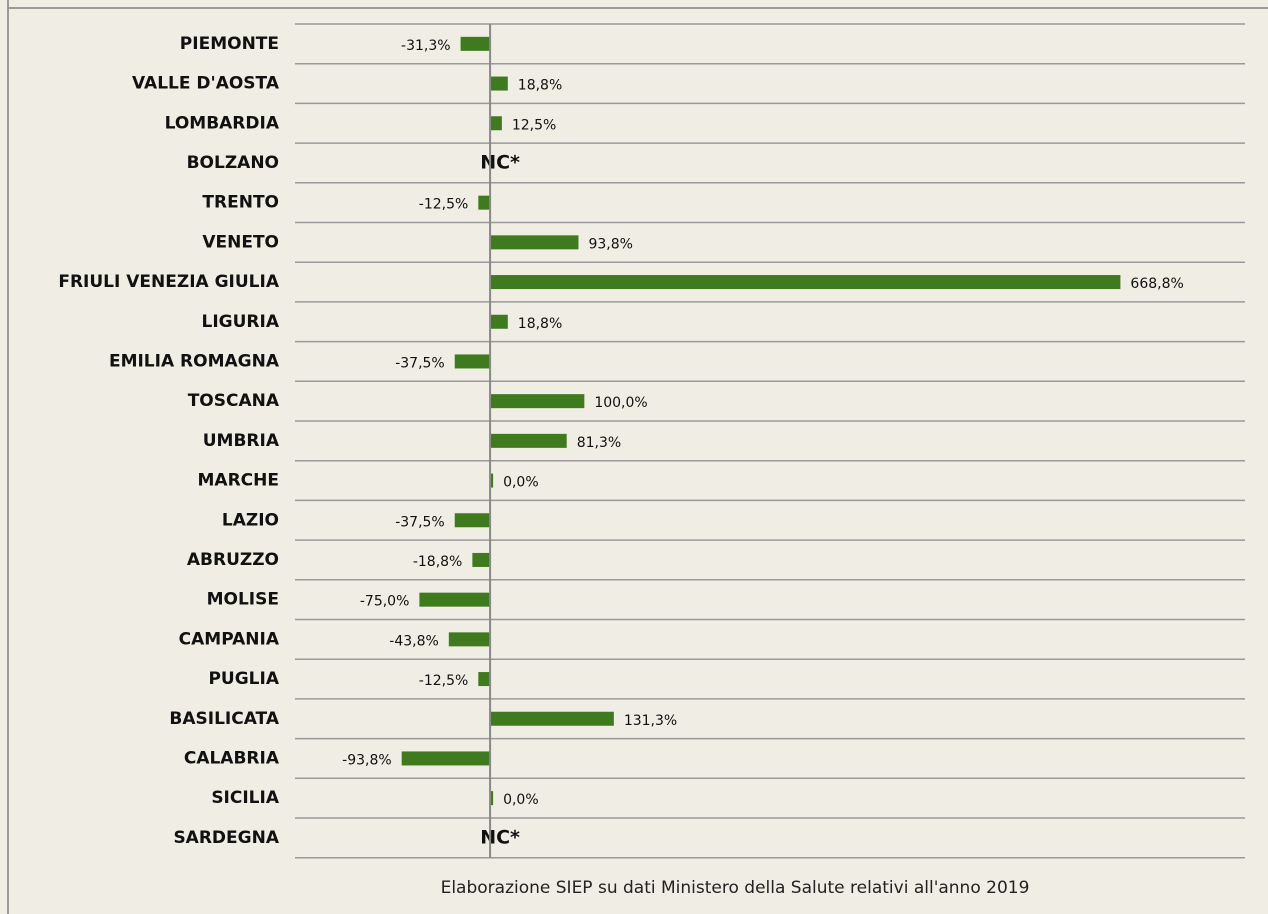  Describe the element at coordinates (620, 403) in the screenshot. I see `value-label: 100,0%` at that location.